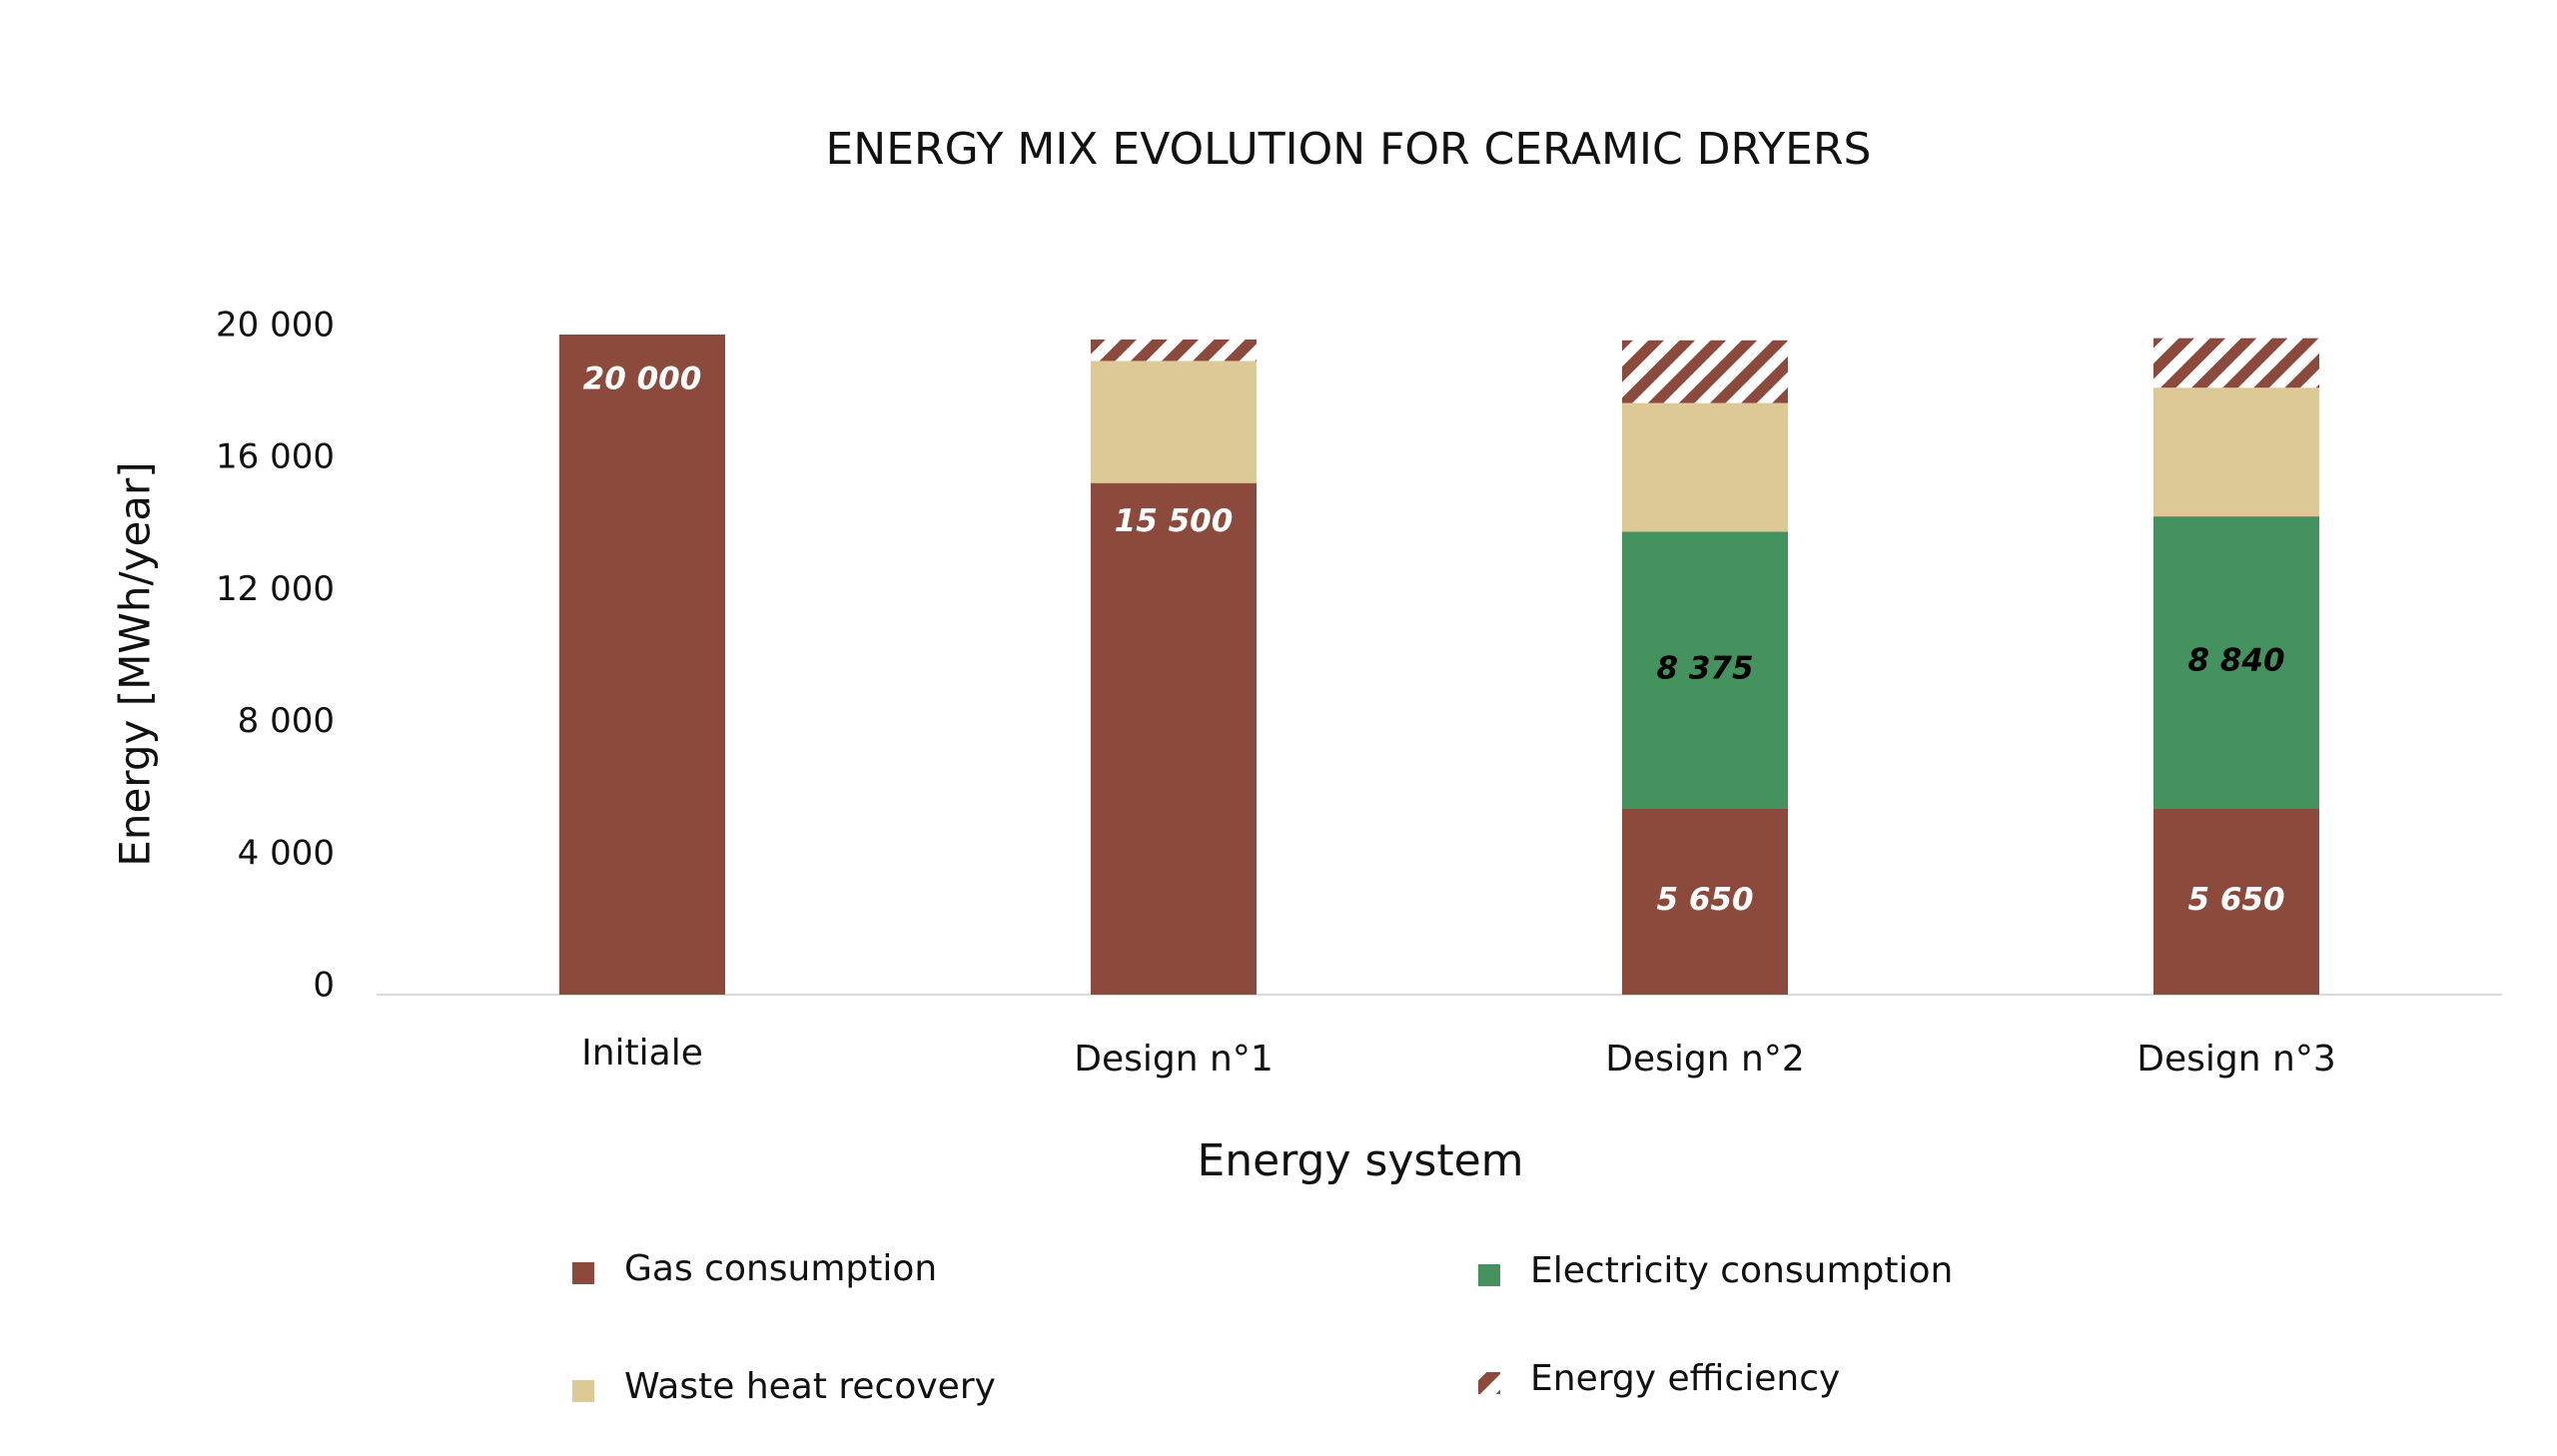 The width and height of the screenshot is (2557, 1456). What do you see at coordinates (1685, 1378) in the screenshot?
I see `legend-label: Energy efficiency` at bounding box center [1685, 1378].